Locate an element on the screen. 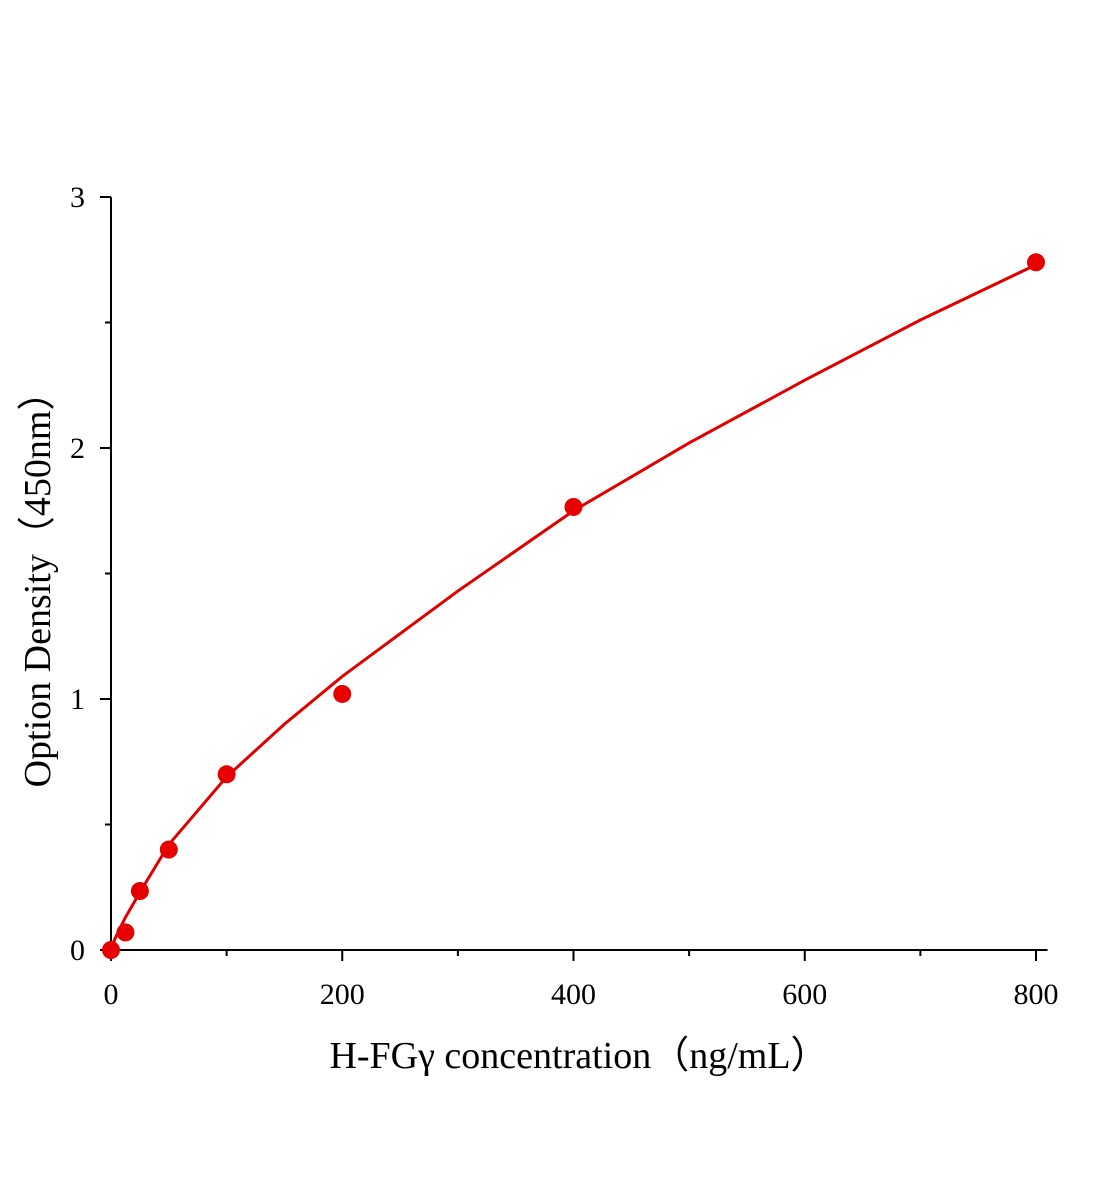 This screenshot has width=1104, height=1200. x-tick-label: 800 is located at coordinates (1036, 994).